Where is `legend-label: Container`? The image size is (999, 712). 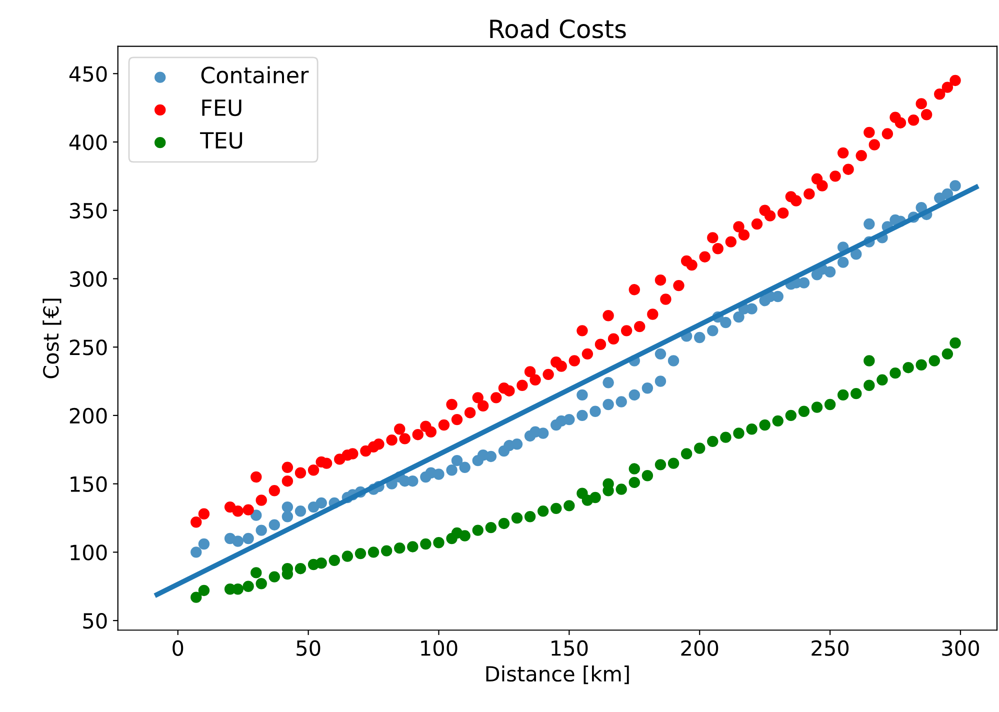 legend-label: Container is located at coordinates (255, 75).